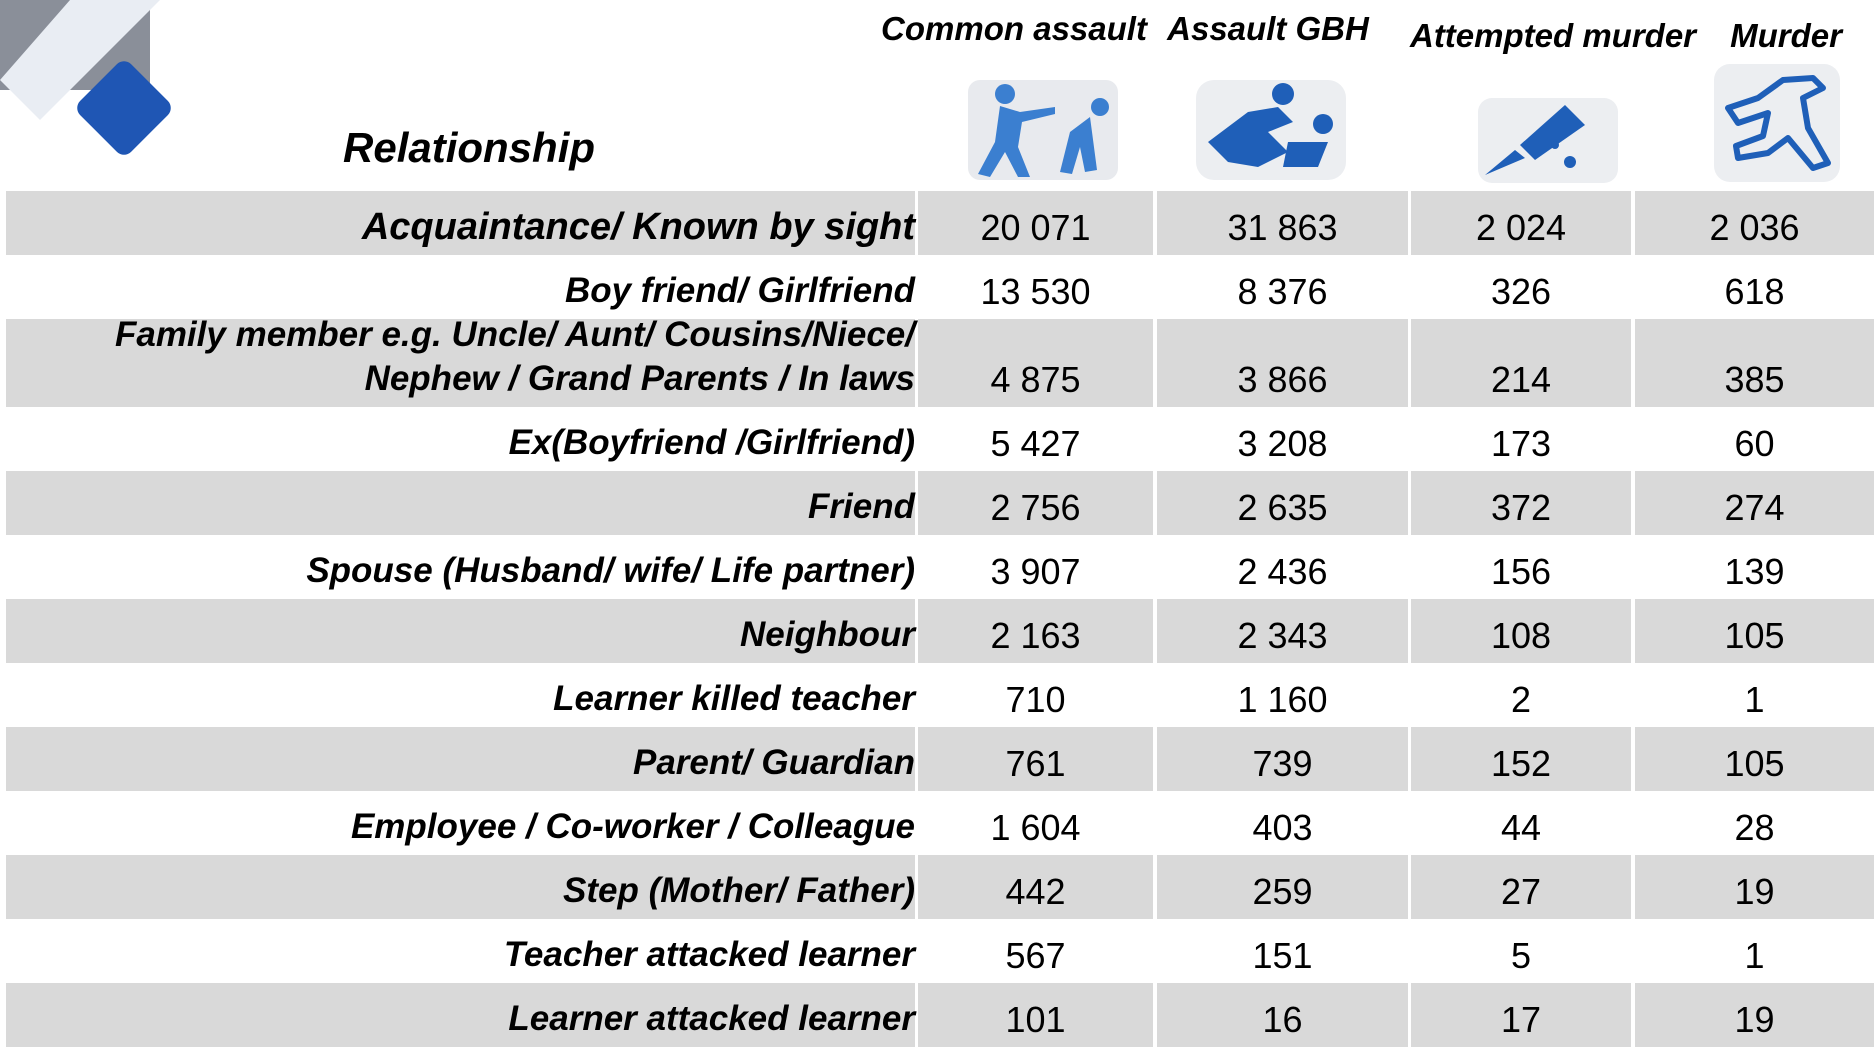  Describe the element at coordinates (1035, 631) in the screenshot. I see `value-cell: 2 163` at that location.